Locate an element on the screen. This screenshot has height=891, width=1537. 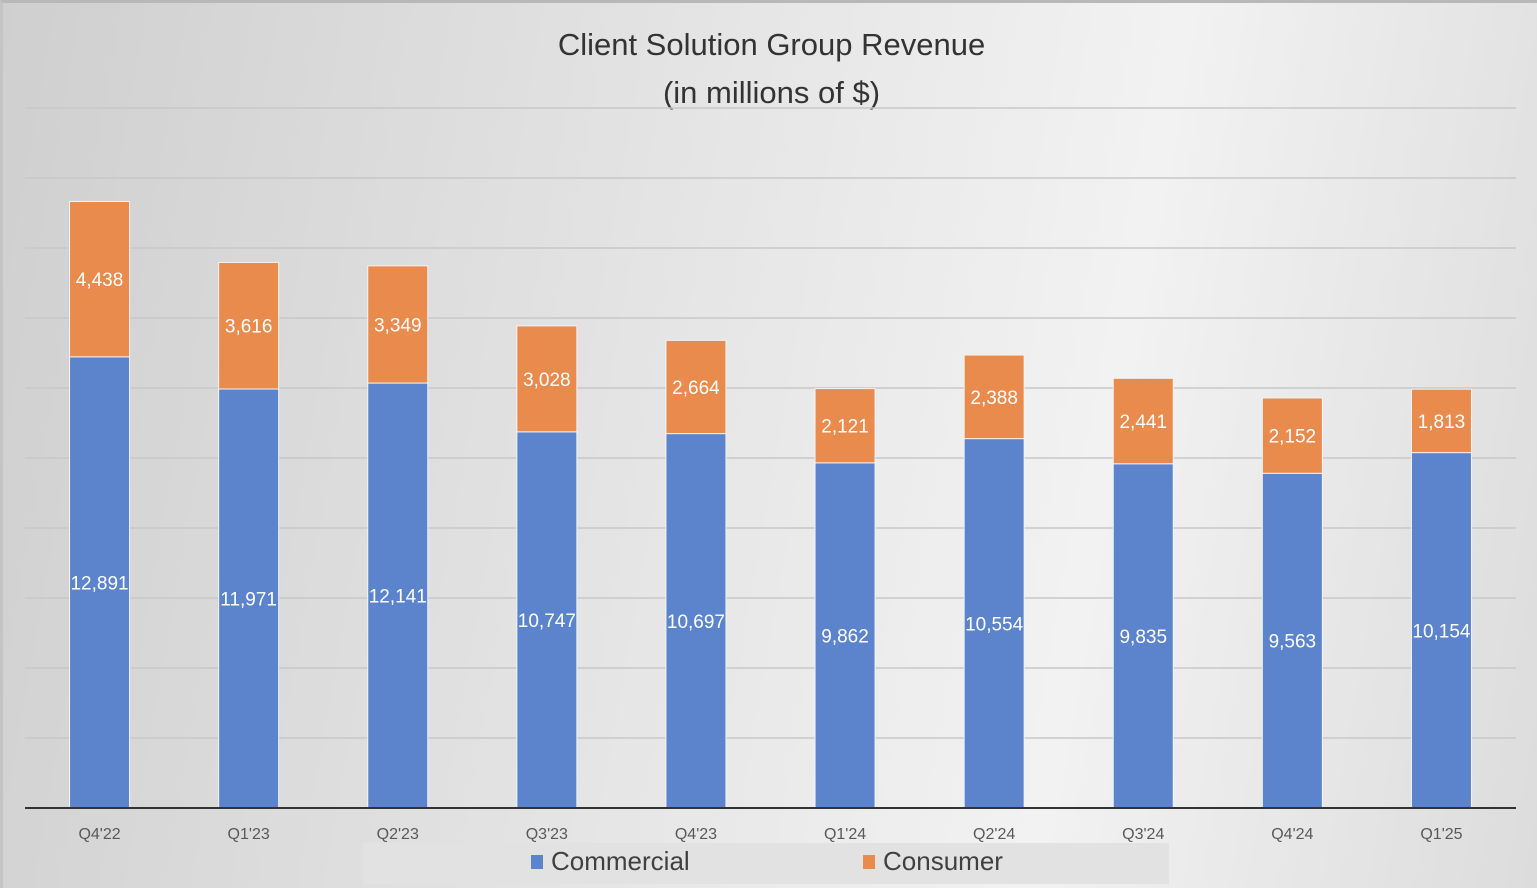
x-tick-label: Q2'24 is located at coordinates (994, 834).